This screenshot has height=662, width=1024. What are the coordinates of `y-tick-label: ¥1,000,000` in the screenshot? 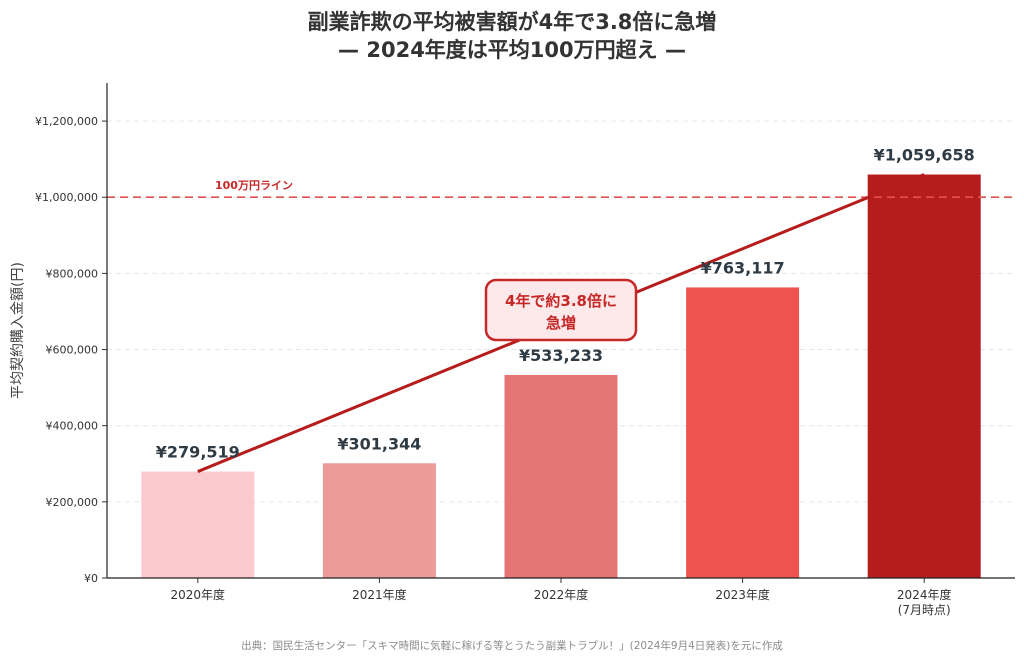 It's located at (66, 197).